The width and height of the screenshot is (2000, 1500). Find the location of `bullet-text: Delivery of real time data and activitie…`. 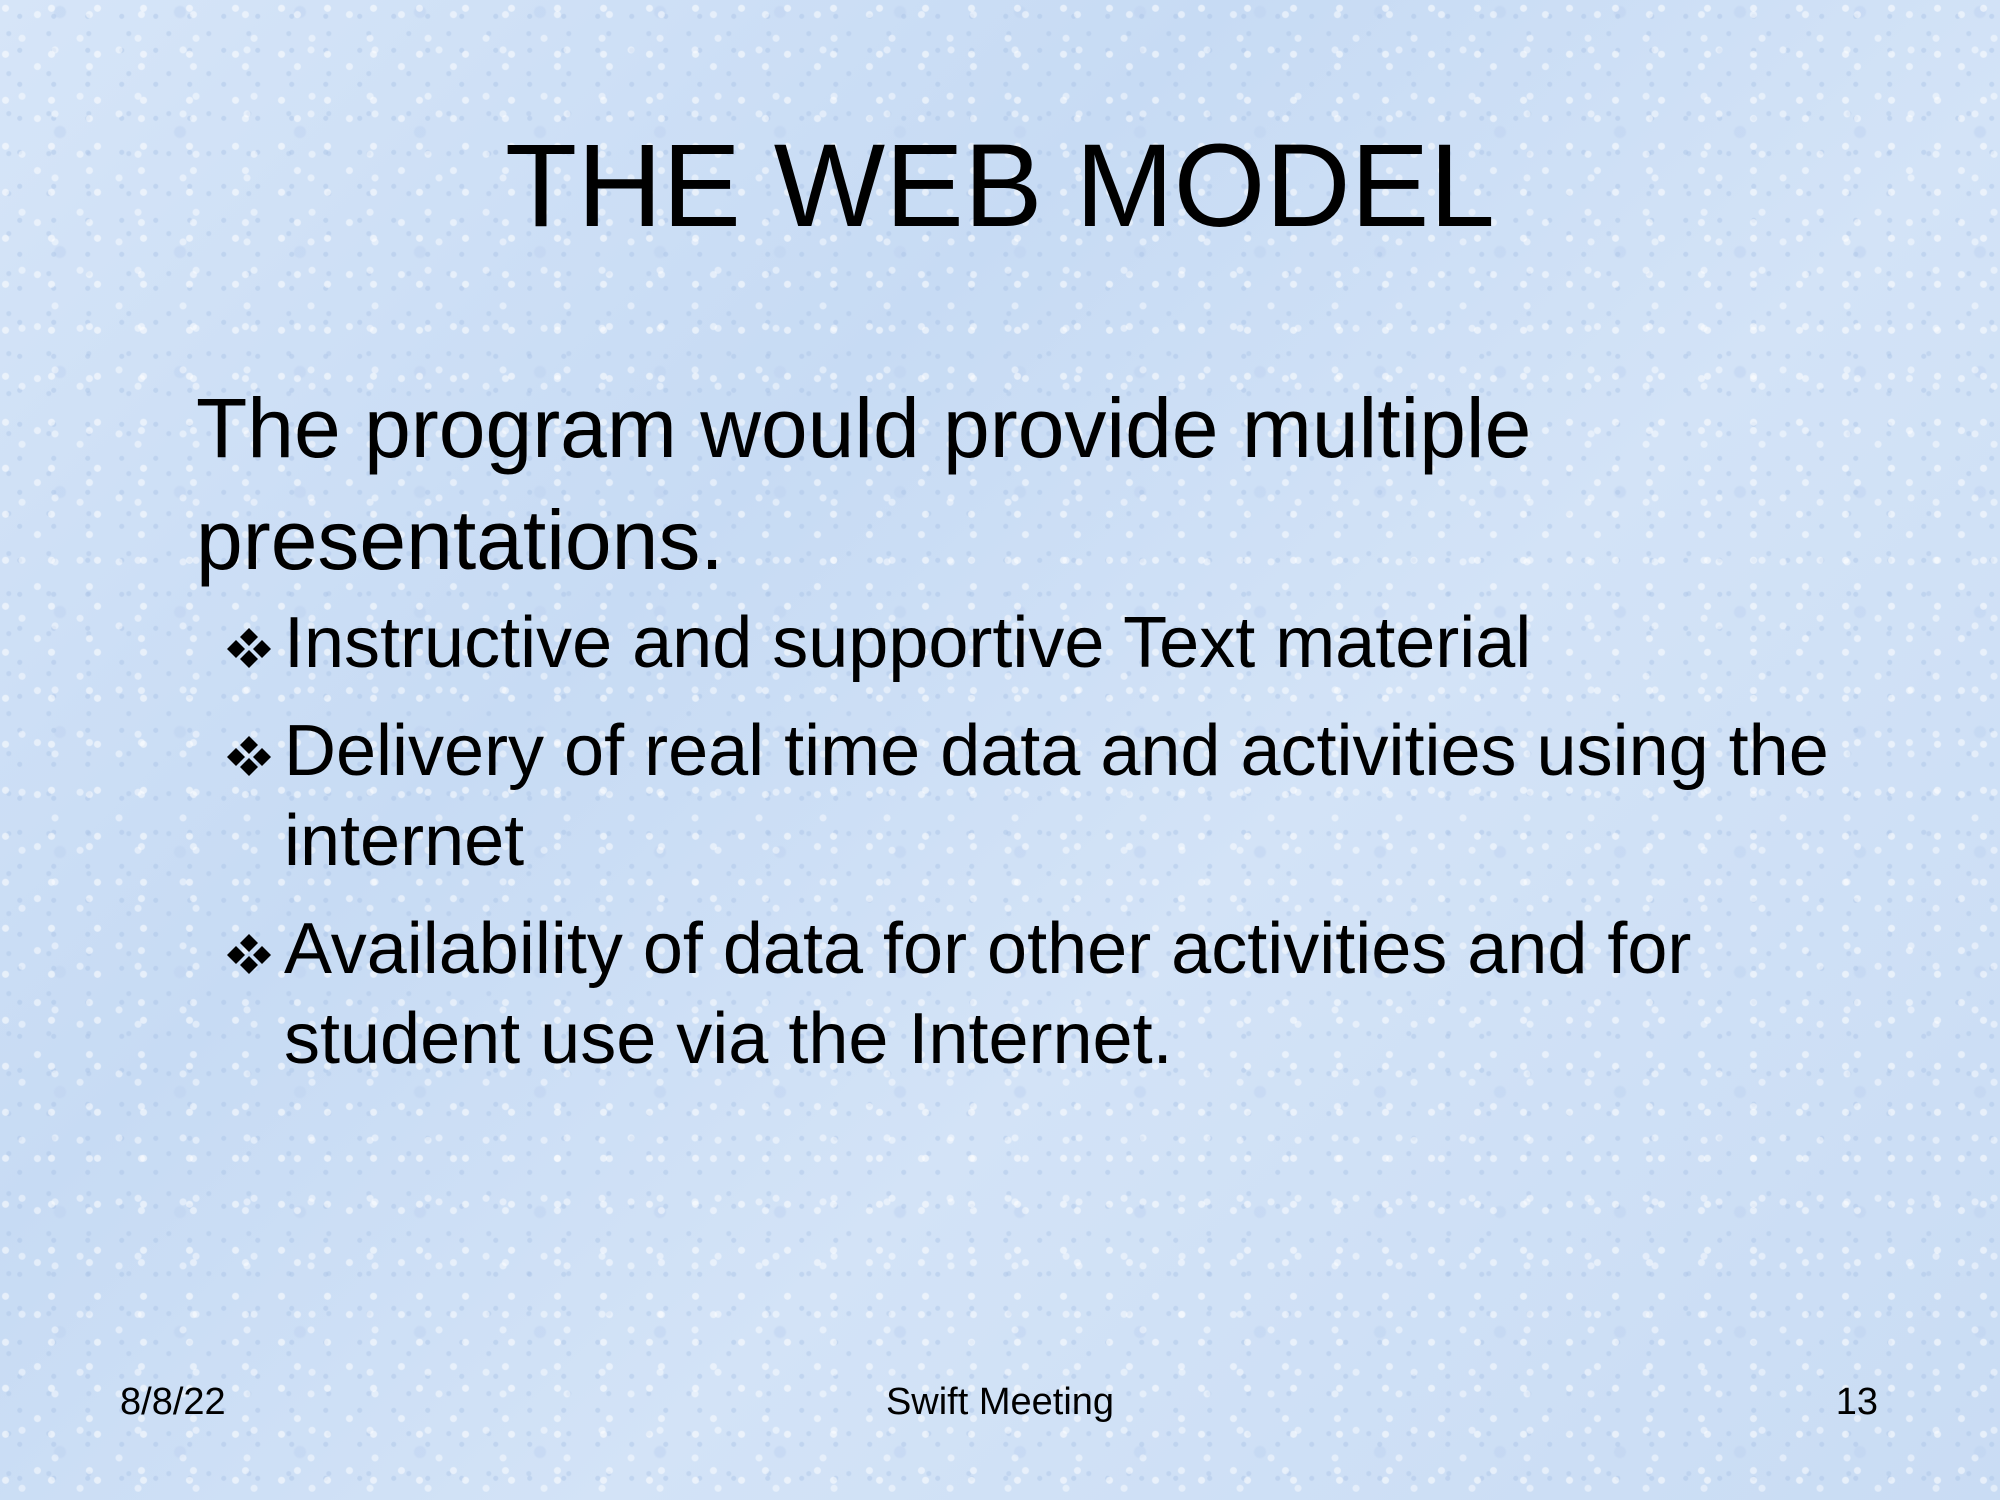

bullet-text: Delivery of real time data and activitie… is located at coordinates (1056, 796).